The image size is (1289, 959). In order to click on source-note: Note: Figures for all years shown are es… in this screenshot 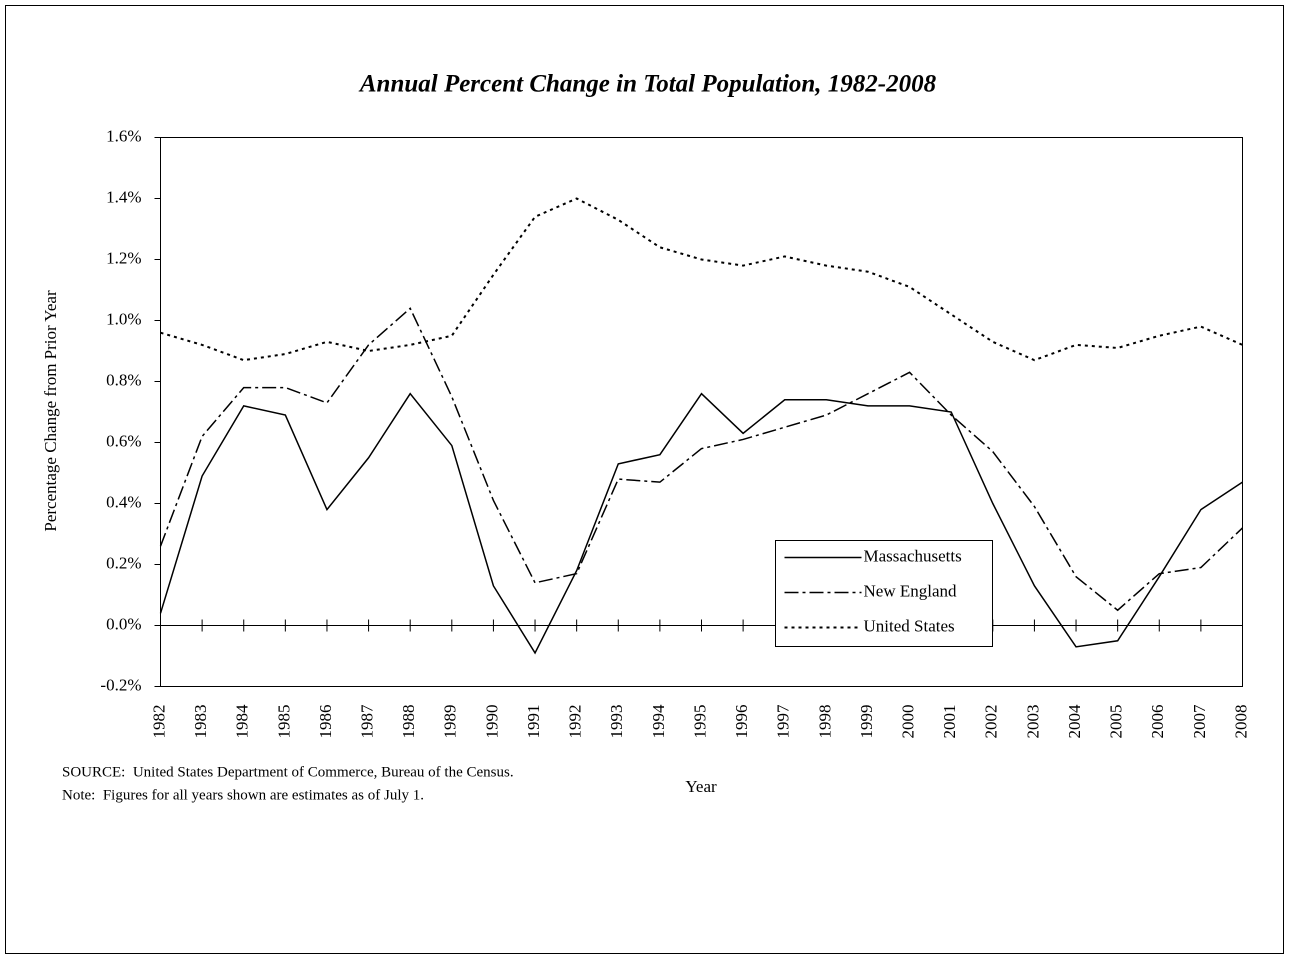, I will do `click(243, 795)`.